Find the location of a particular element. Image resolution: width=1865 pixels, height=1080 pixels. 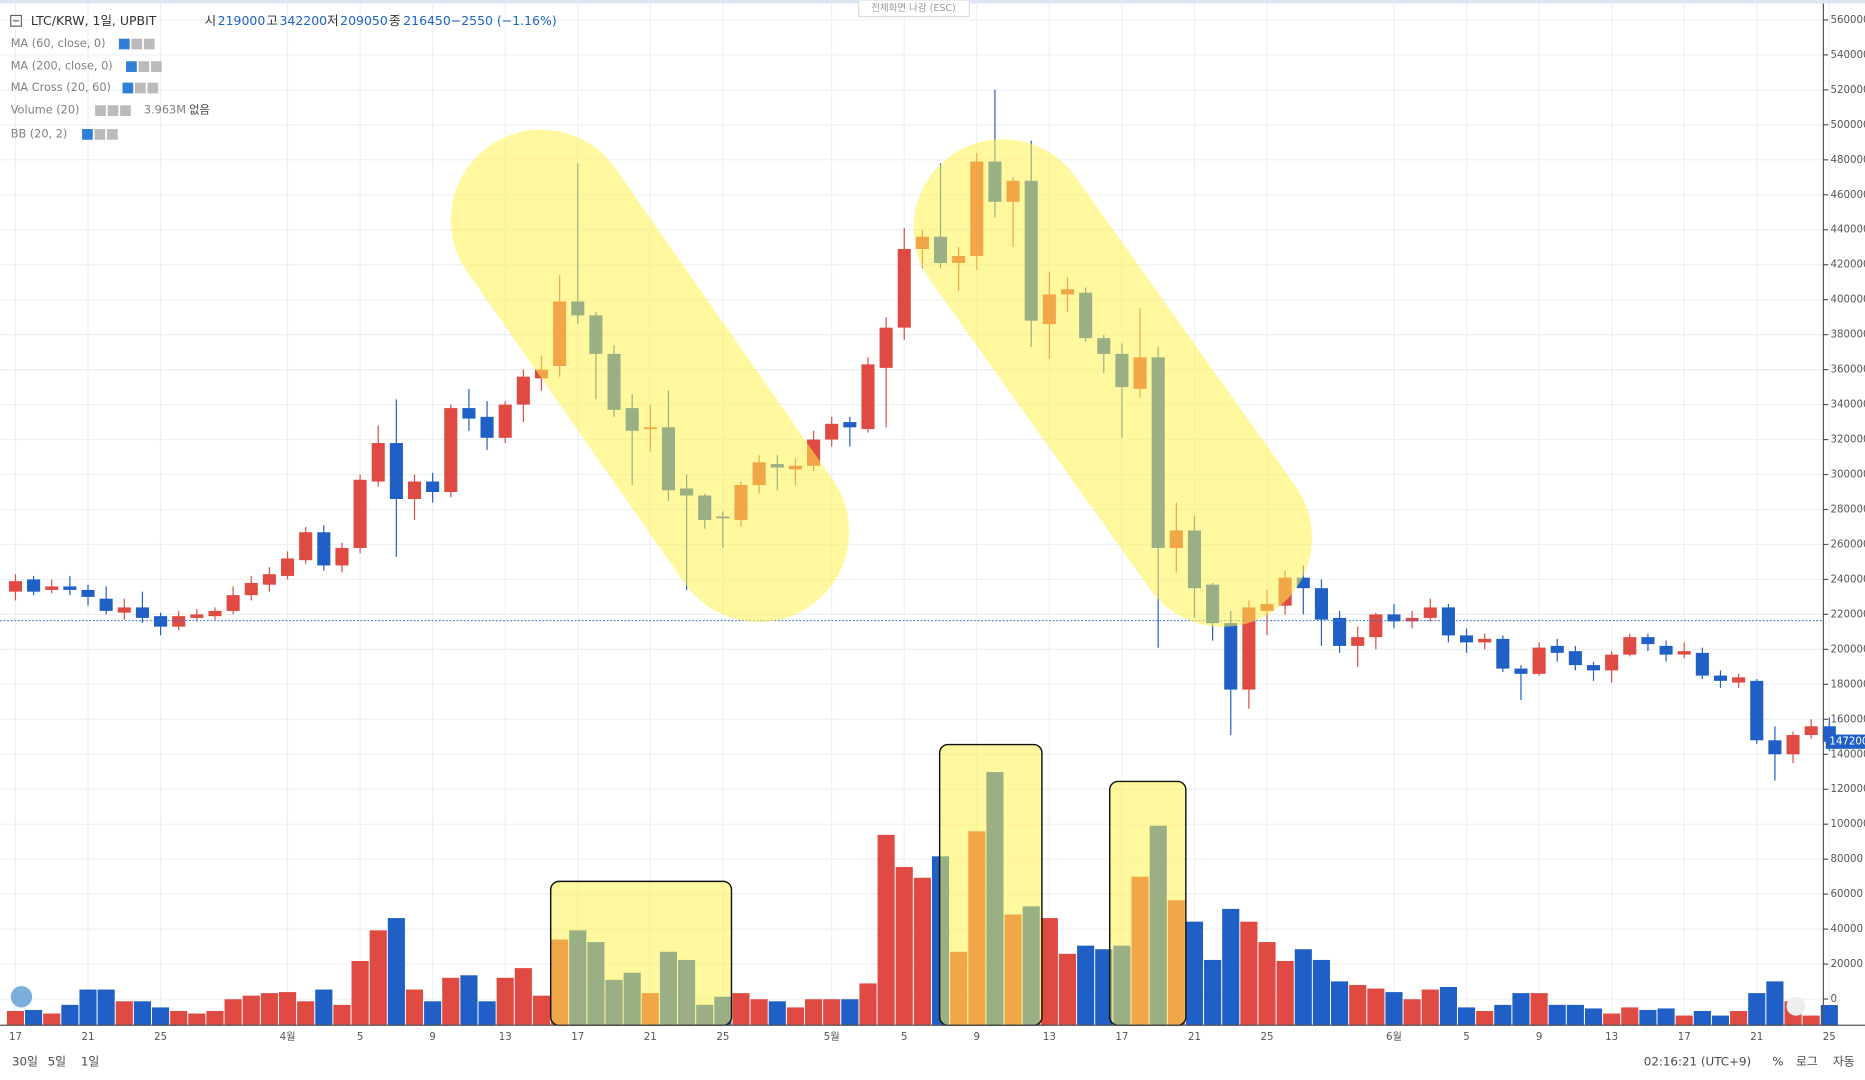

y-tick-label: 360000 is located at coordinates (1848, 370).